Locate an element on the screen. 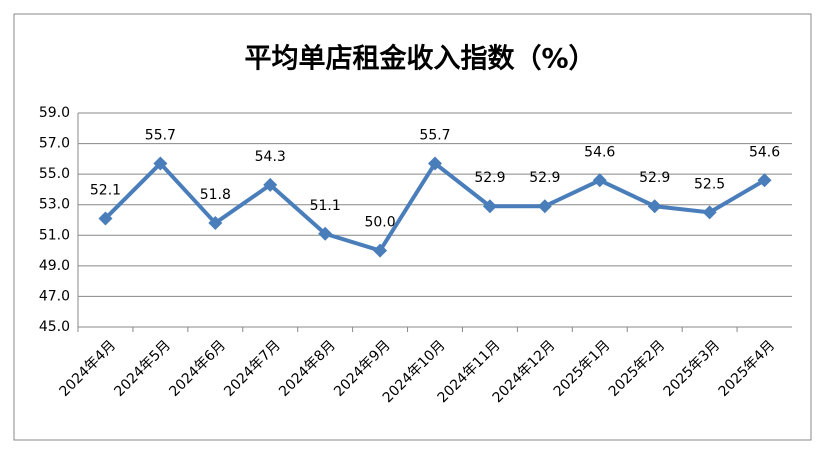 The width and height of the screenshot is (824, 454). y-tick-label: 55.0 is located at coordinates (54, 174).